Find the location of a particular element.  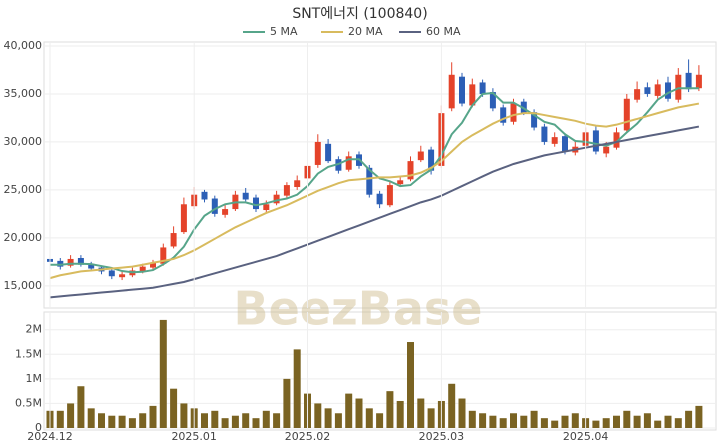

x-tick-label: 2024.12 is located at coordinates (50, 436).